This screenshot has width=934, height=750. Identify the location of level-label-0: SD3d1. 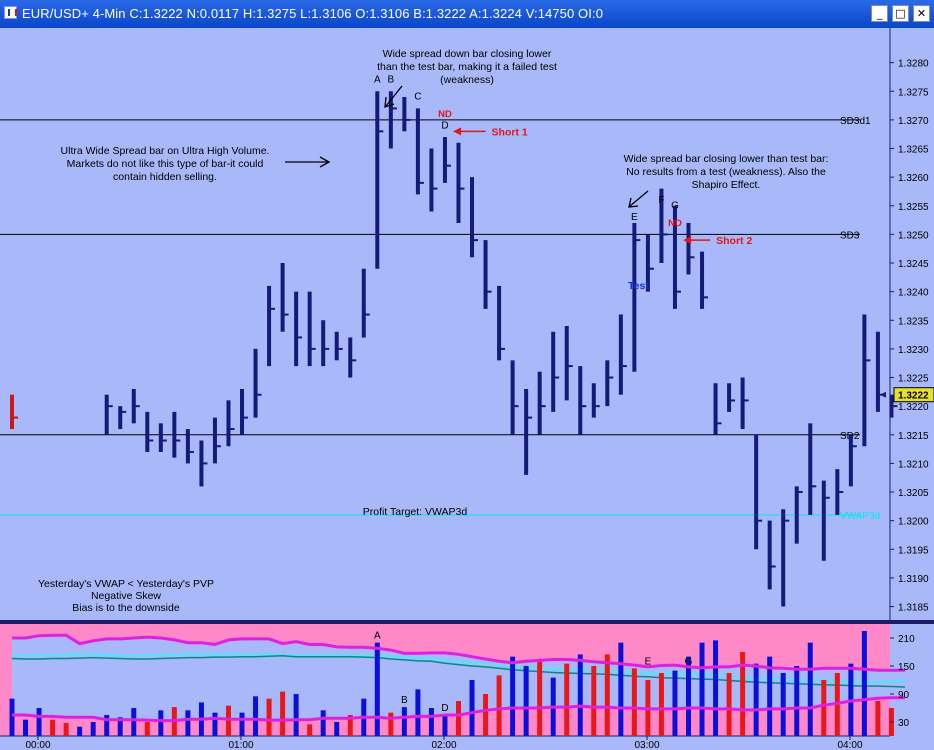
(855, 121).